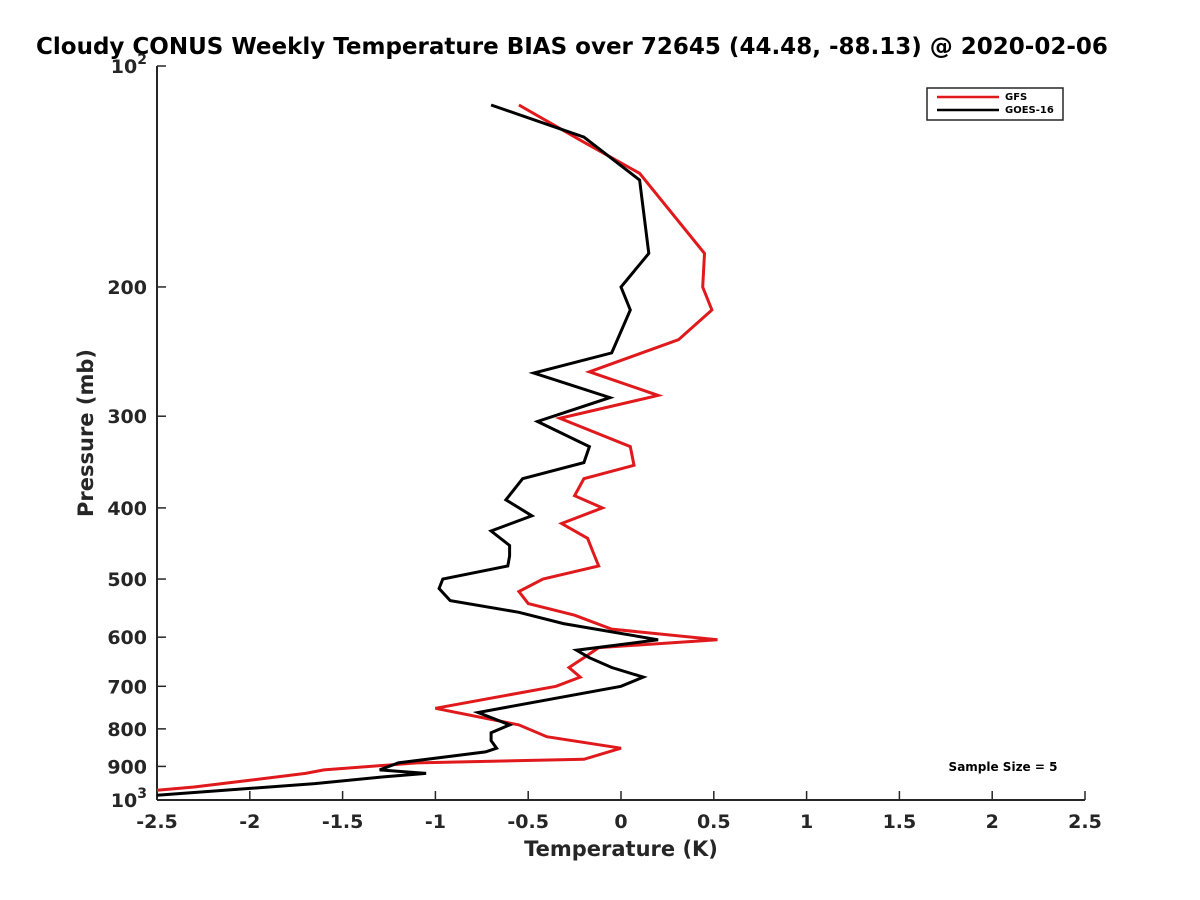  What do you see at coordinates (127, 288) in the screenshot?
I see `y-tick-label: 200` at bounding box center [127, 288].